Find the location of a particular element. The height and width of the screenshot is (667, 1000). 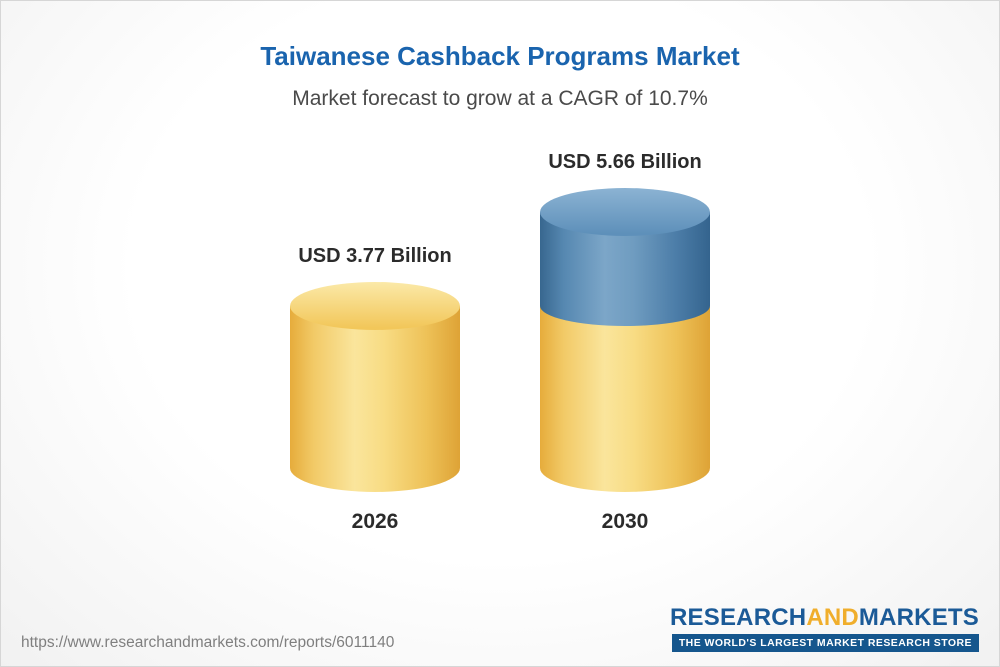

cylinder-2030 is located at coordinates (625, 340).